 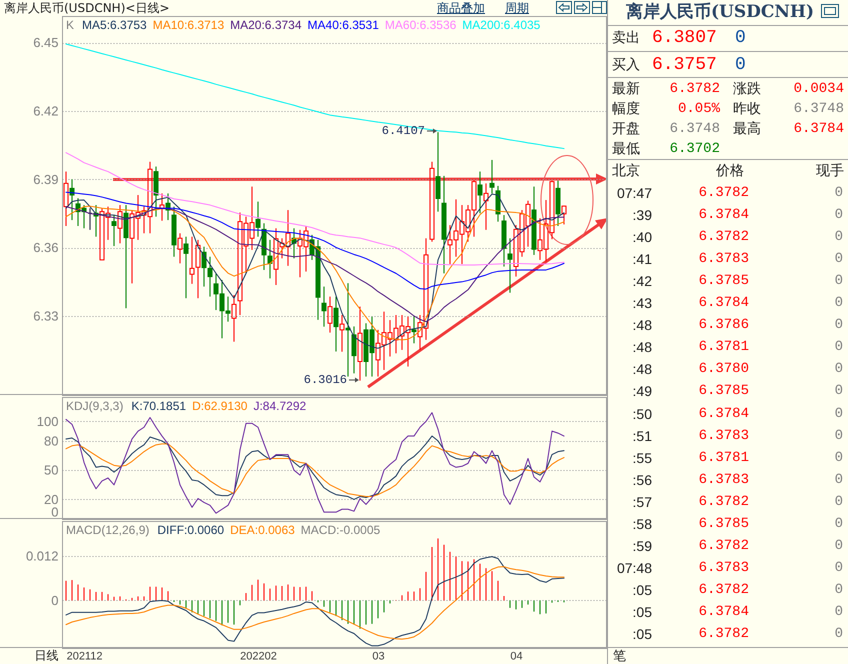 I want to click on x-tick-label: 03, so click(x=378, y=656).